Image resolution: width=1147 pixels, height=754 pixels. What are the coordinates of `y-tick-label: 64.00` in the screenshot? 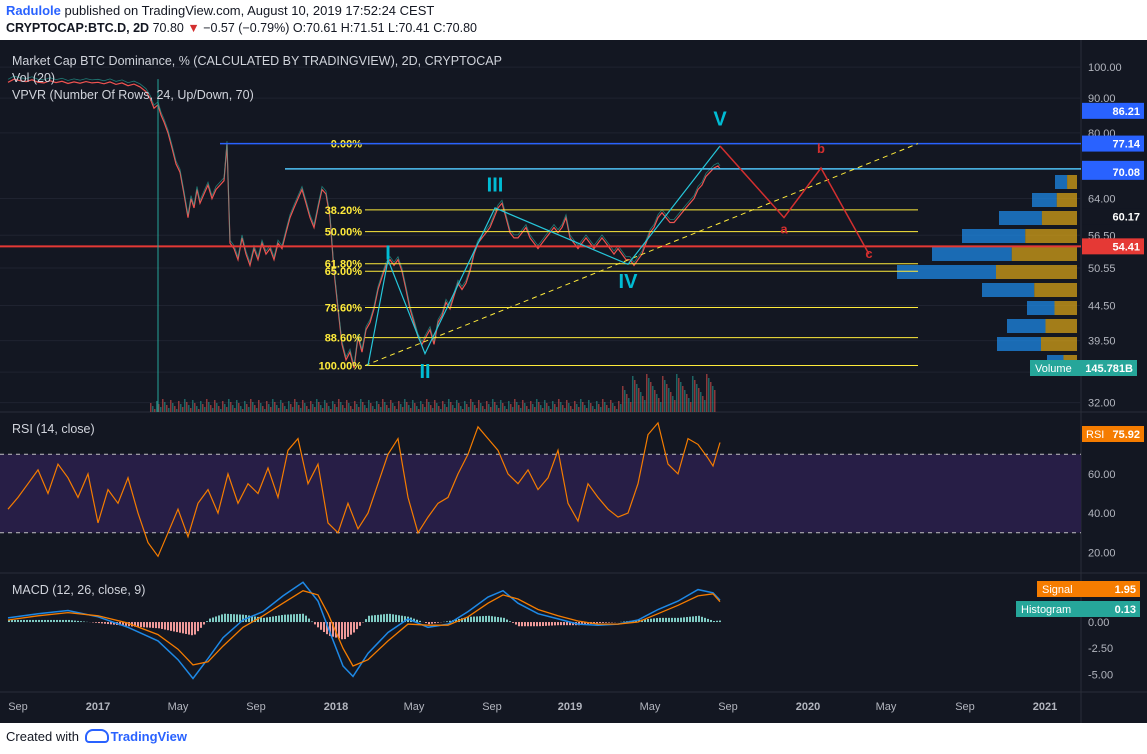 It's located at (1102, 200).